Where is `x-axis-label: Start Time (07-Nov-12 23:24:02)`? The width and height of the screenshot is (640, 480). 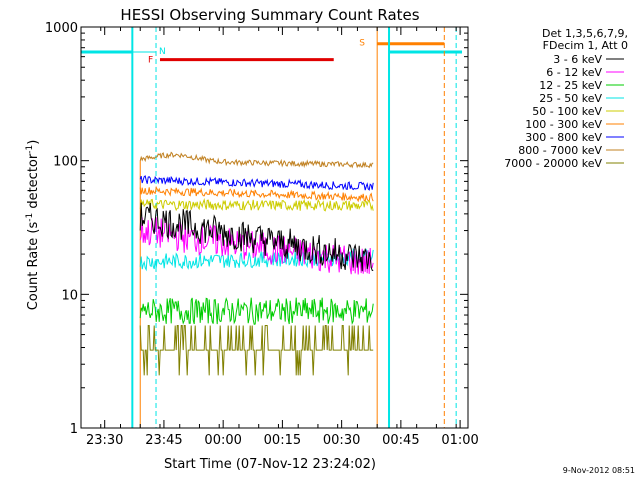 x-axis-label: Start Time (07-Nov-12 23:24:02) is located at coordinates (270, 464).